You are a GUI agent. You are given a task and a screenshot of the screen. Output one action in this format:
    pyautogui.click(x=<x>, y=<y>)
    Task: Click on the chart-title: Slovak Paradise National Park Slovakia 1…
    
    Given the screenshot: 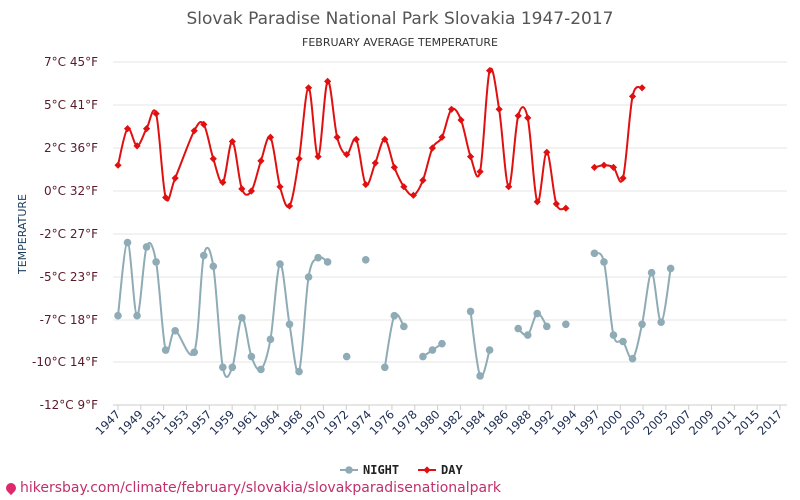 What is the action you would take?
    pyautogui.click(x=399, y=19)
    